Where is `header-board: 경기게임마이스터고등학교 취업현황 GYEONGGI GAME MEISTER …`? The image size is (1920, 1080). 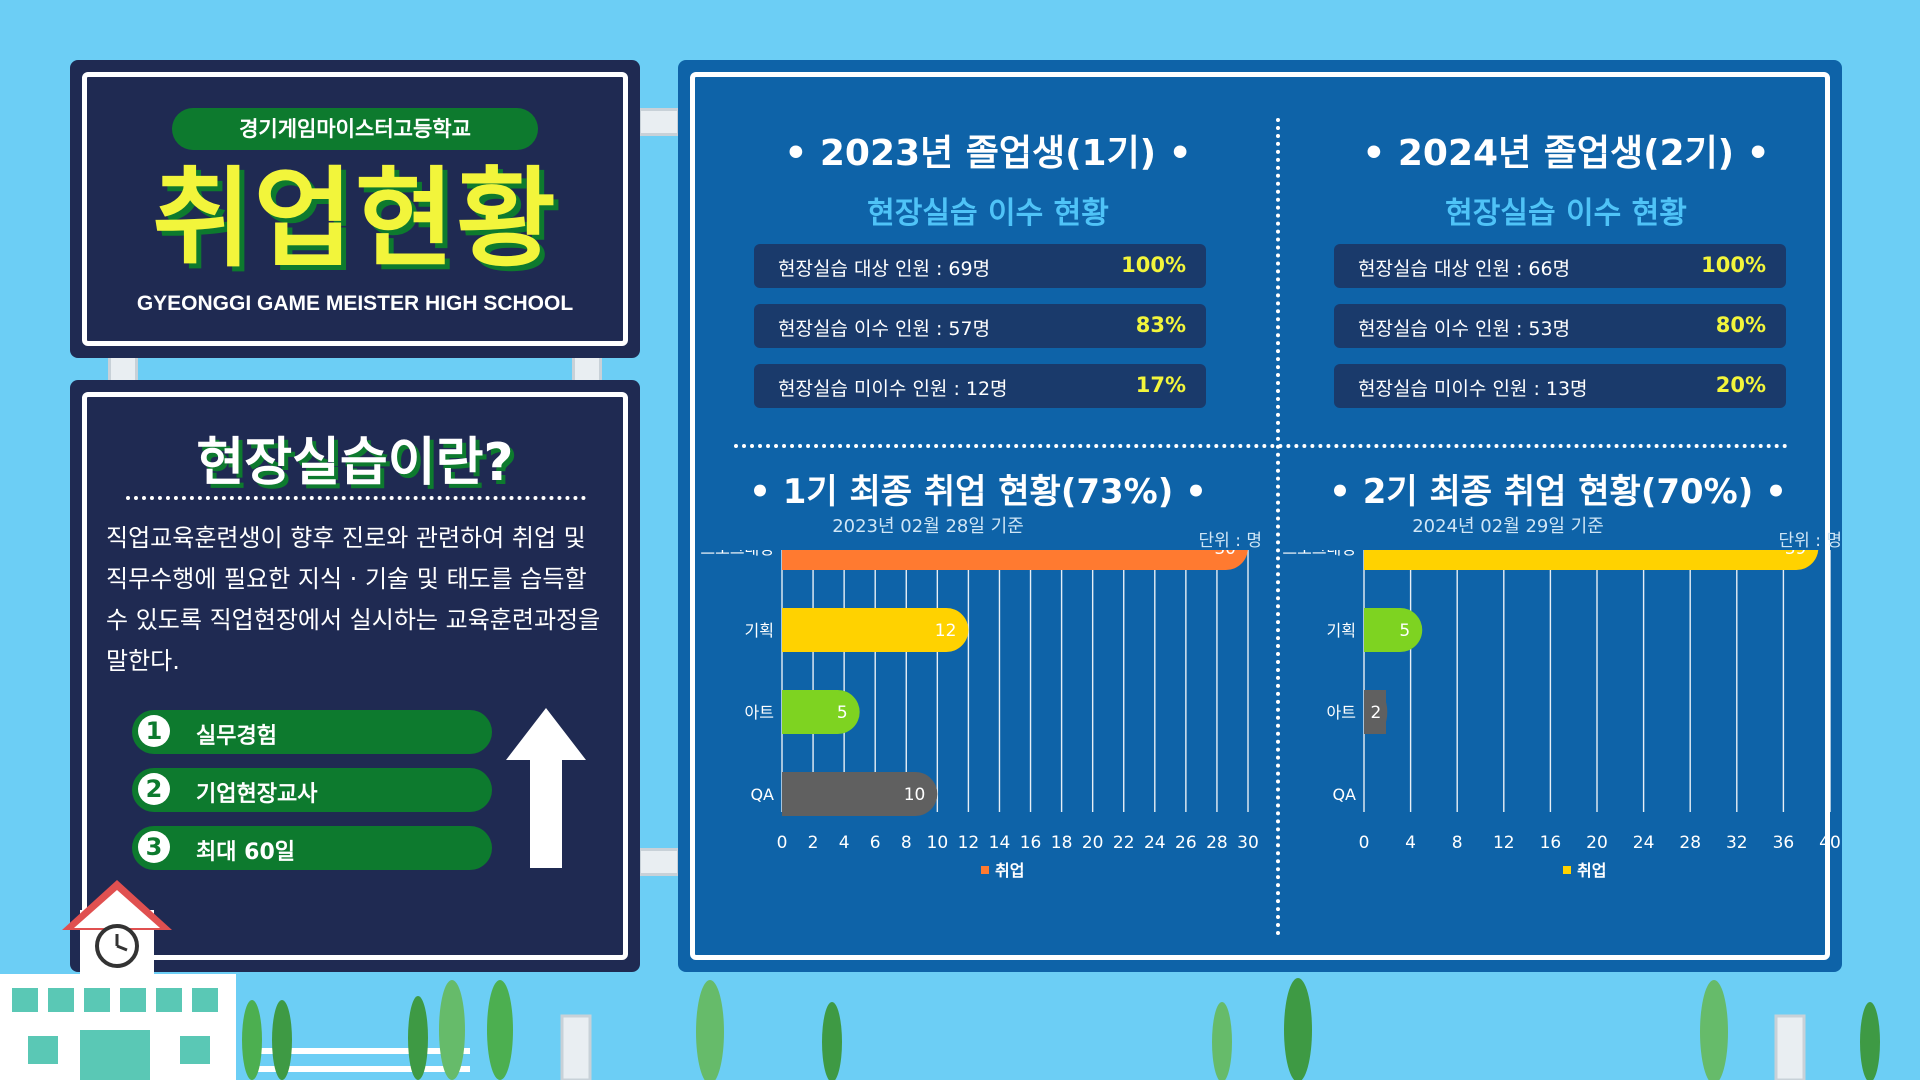 header-board: 경기게임마이스터고등학교 취업현황 GYEONGGI GAME MEISTER … is located at coordinates (355, 209).